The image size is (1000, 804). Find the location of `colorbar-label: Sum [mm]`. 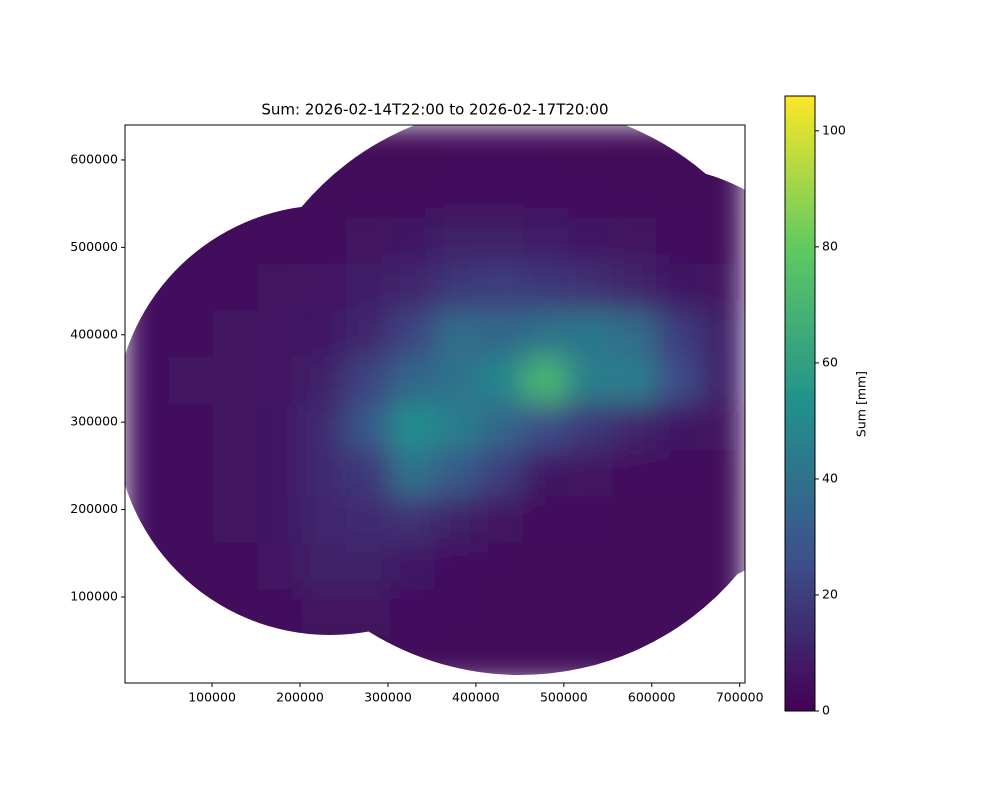

colorbar-label: Sum [mm] is located at coordinates (861, 404).